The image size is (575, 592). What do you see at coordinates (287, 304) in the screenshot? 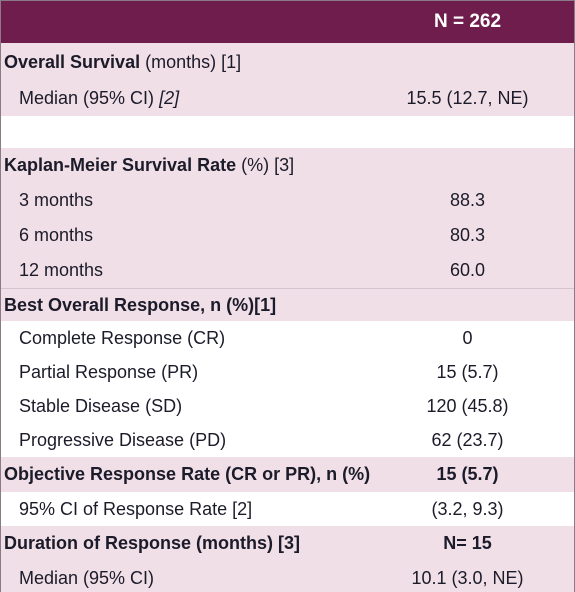
I see `section-best-overall-response: Best Overall Response, n (%)[1]` at bounding box center [287, 304].